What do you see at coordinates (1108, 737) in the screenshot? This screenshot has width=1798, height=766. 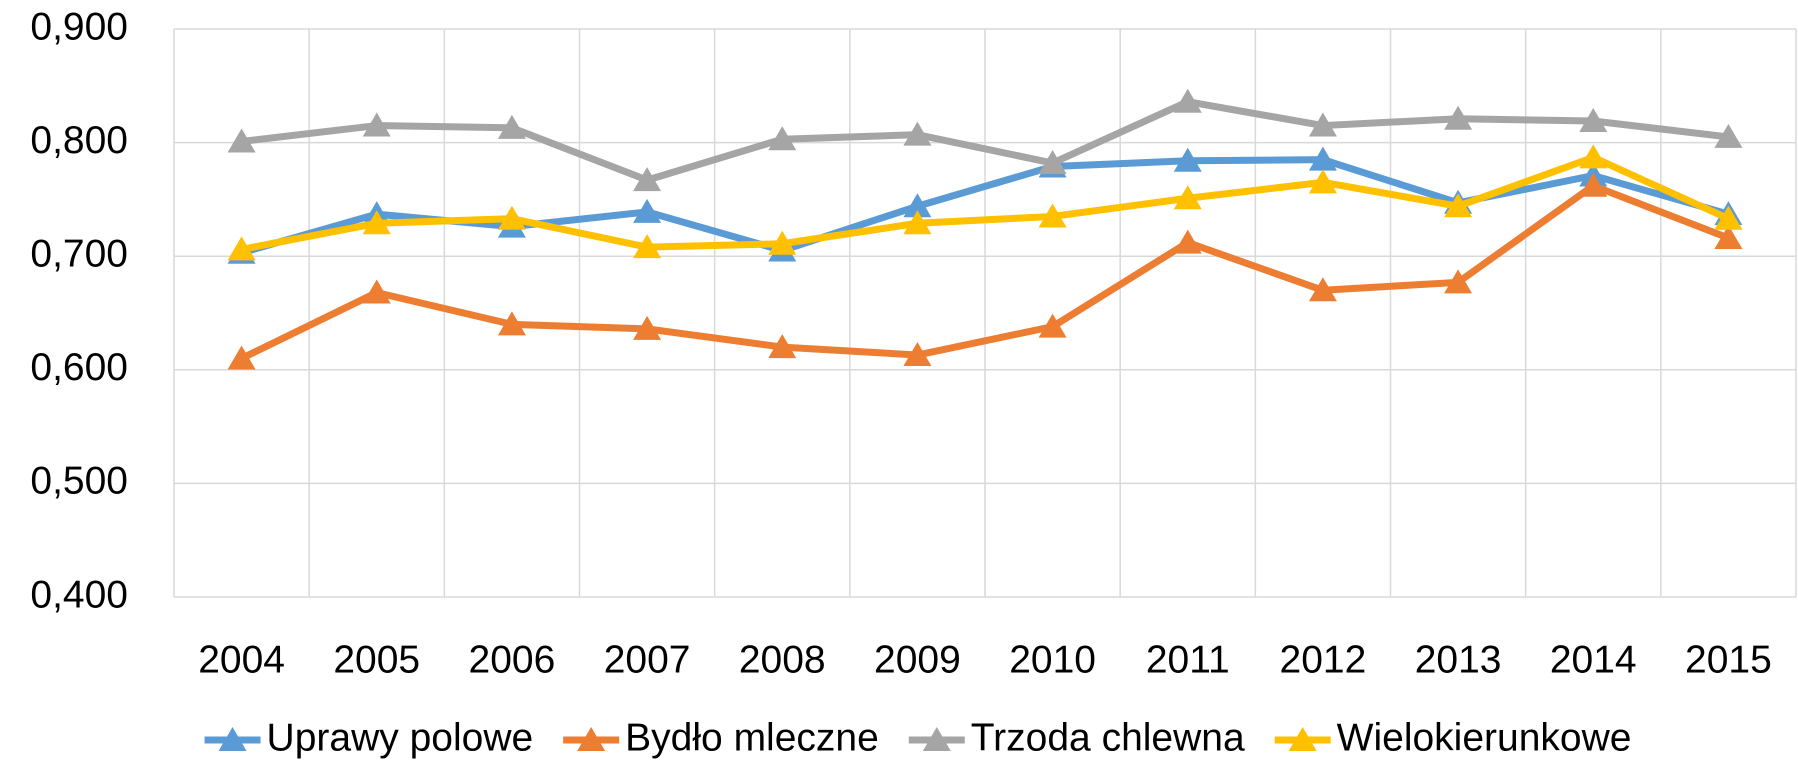 I see `legend-label: Trzoda chlewna` at bounding box center [1108, 737].